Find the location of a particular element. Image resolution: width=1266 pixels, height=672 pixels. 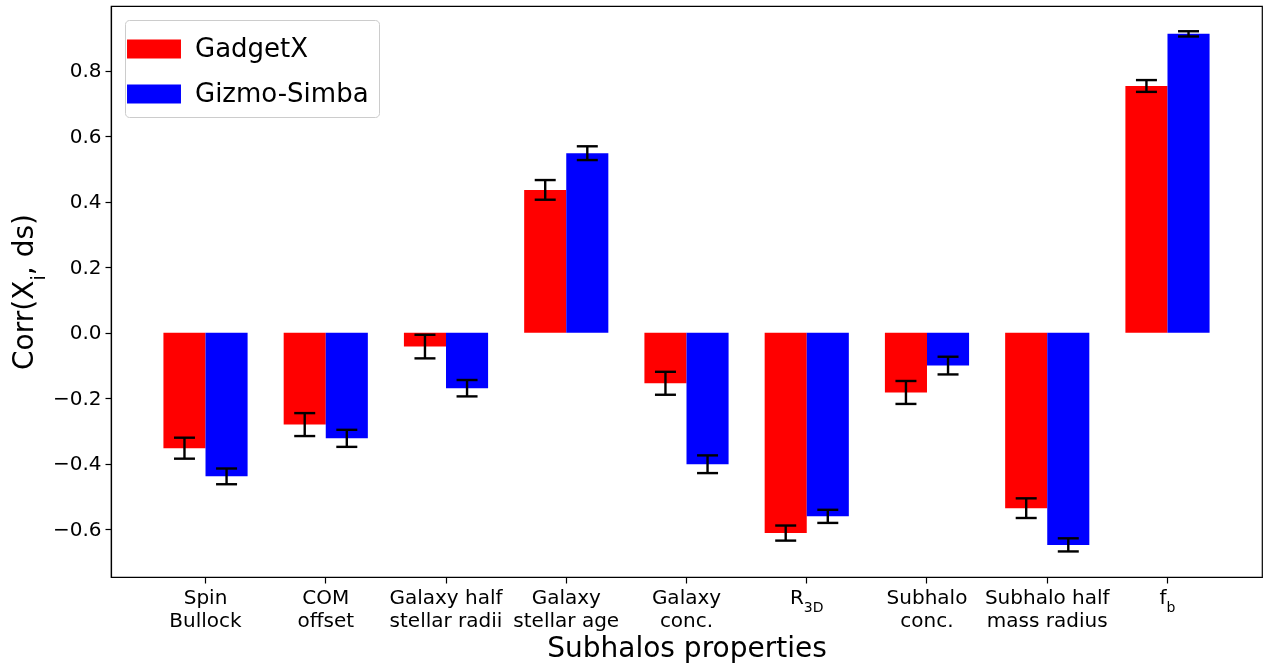

x-tick-label: f$_{b}$ is located at coordinates (1167, 599).